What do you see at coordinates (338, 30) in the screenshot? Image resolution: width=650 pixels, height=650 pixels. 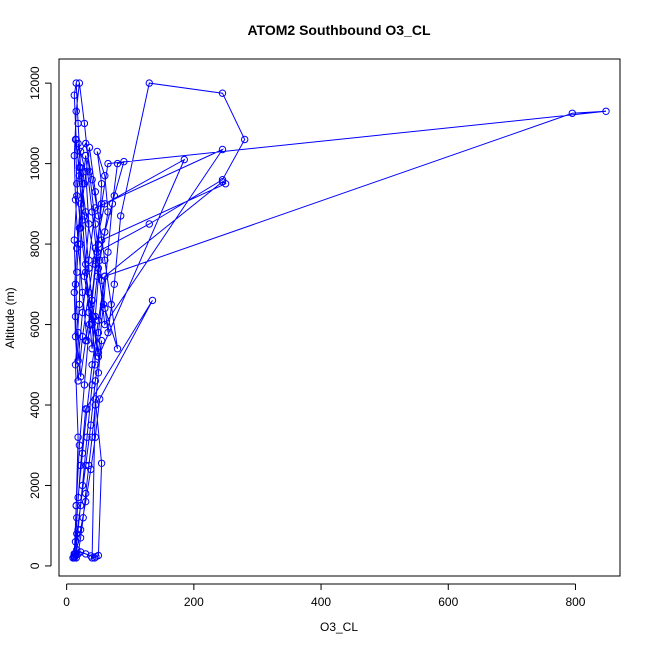 I see `chart-title: ATOM2 Southbound O3_CL` at bounding box center [338, 30].